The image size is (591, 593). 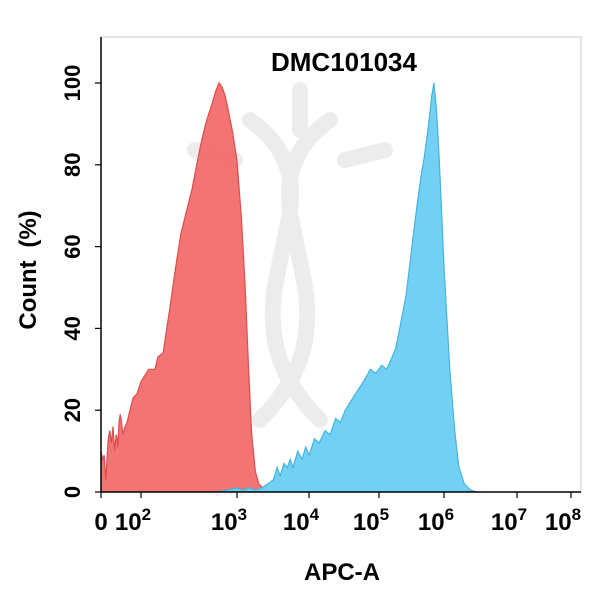 I want to click on x-tick-exponent: 4, so click(x=315, y=514).